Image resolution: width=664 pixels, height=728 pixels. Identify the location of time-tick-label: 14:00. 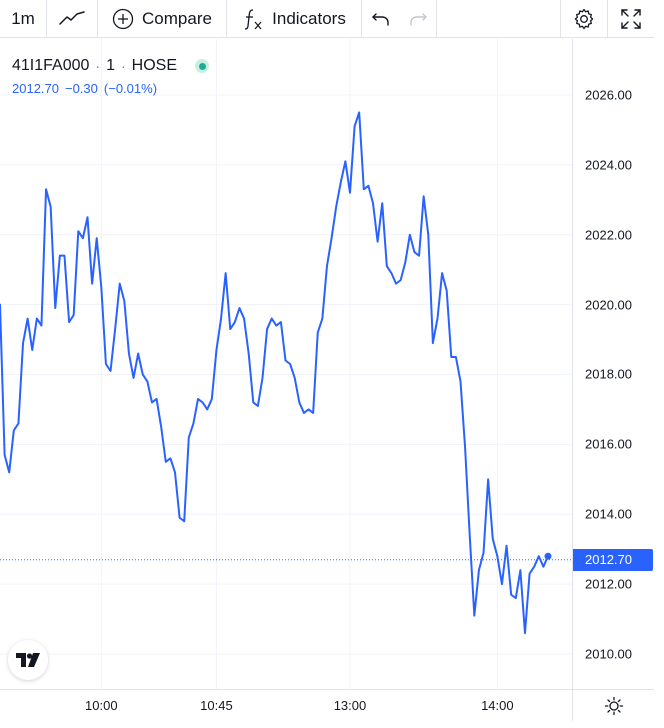
(497, 705).